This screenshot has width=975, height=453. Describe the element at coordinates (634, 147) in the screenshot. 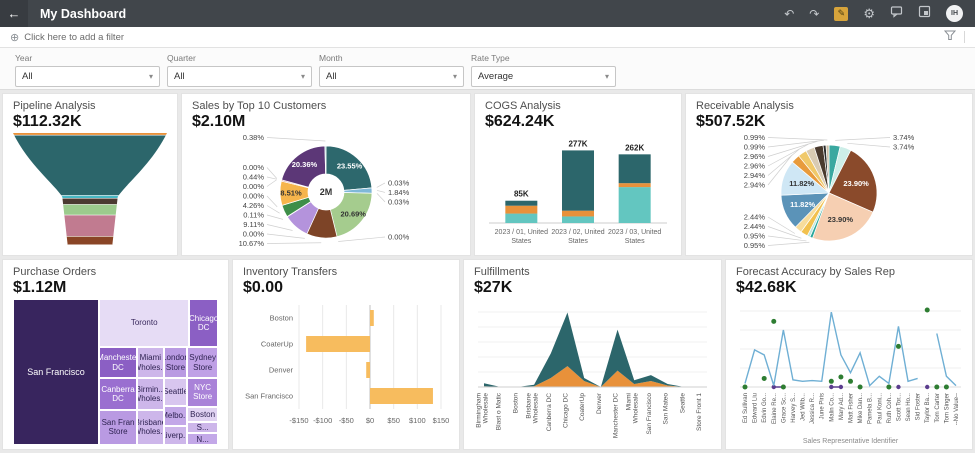

I see `svg-text: 262K` at that location.